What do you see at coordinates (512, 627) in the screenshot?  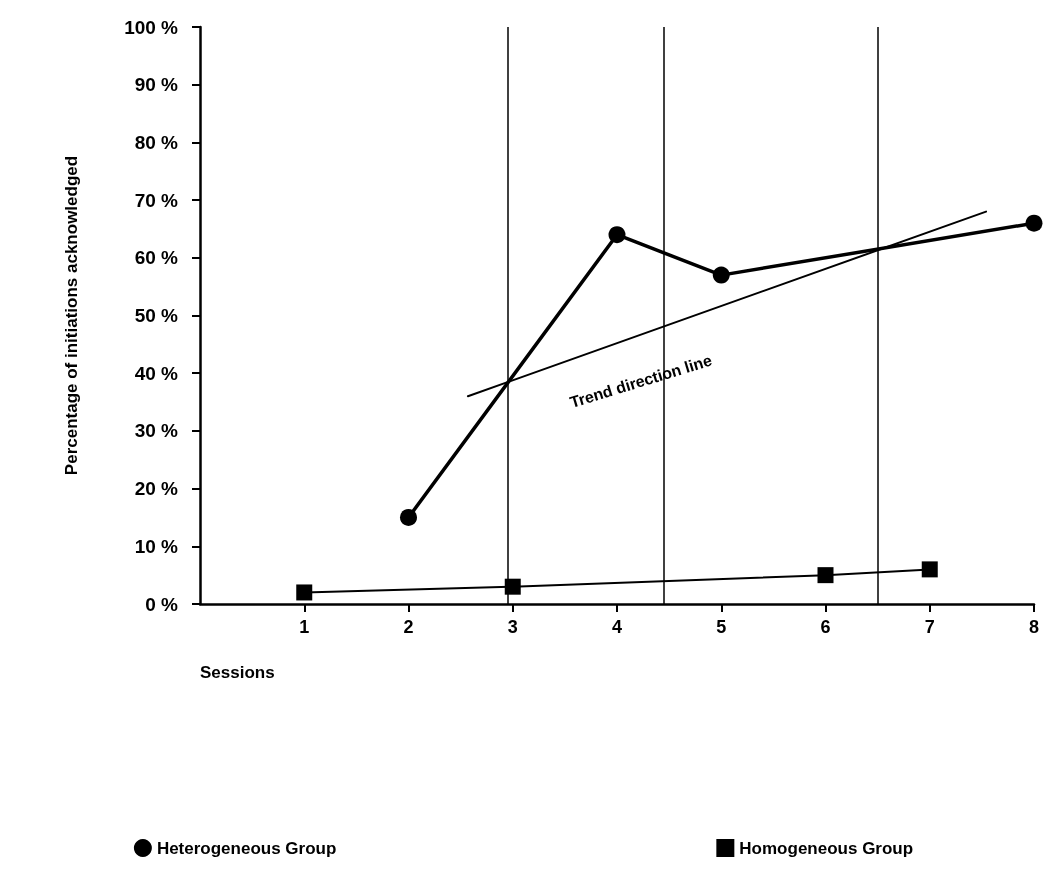 I see `x-tick-label: 3` at bounding box center [512, 627].